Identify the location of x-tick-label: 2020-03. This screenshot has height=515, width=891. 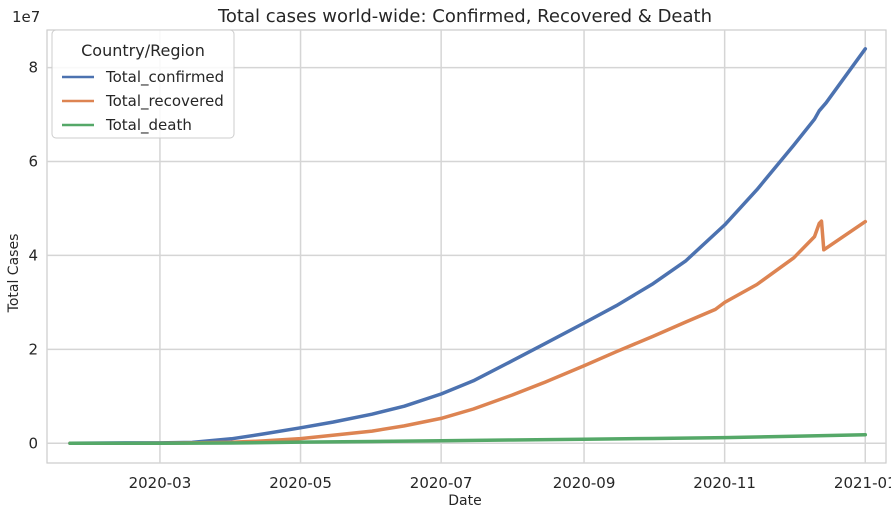
(160, 483).